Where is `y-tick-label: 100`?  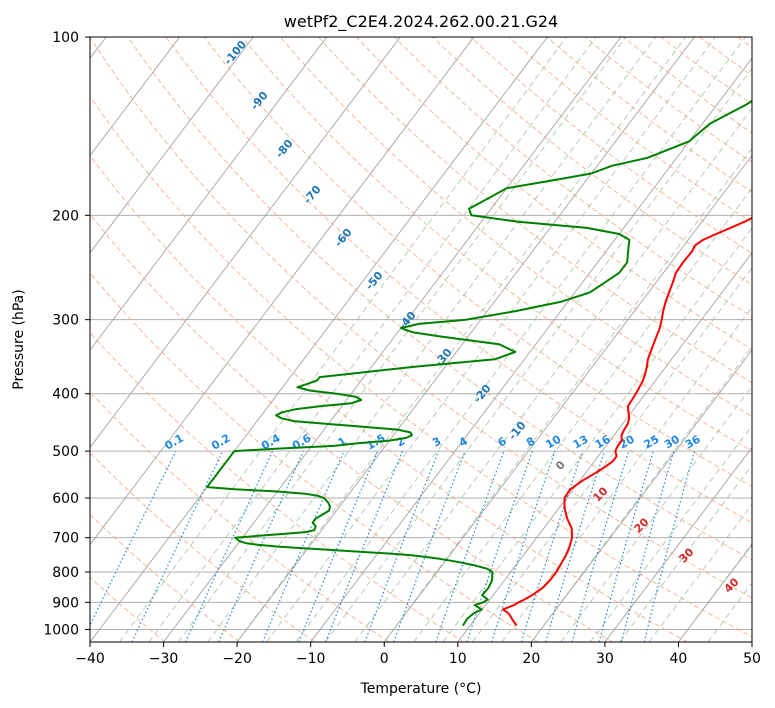 y-tick-label: 100 is located at coordinates (65, 38).